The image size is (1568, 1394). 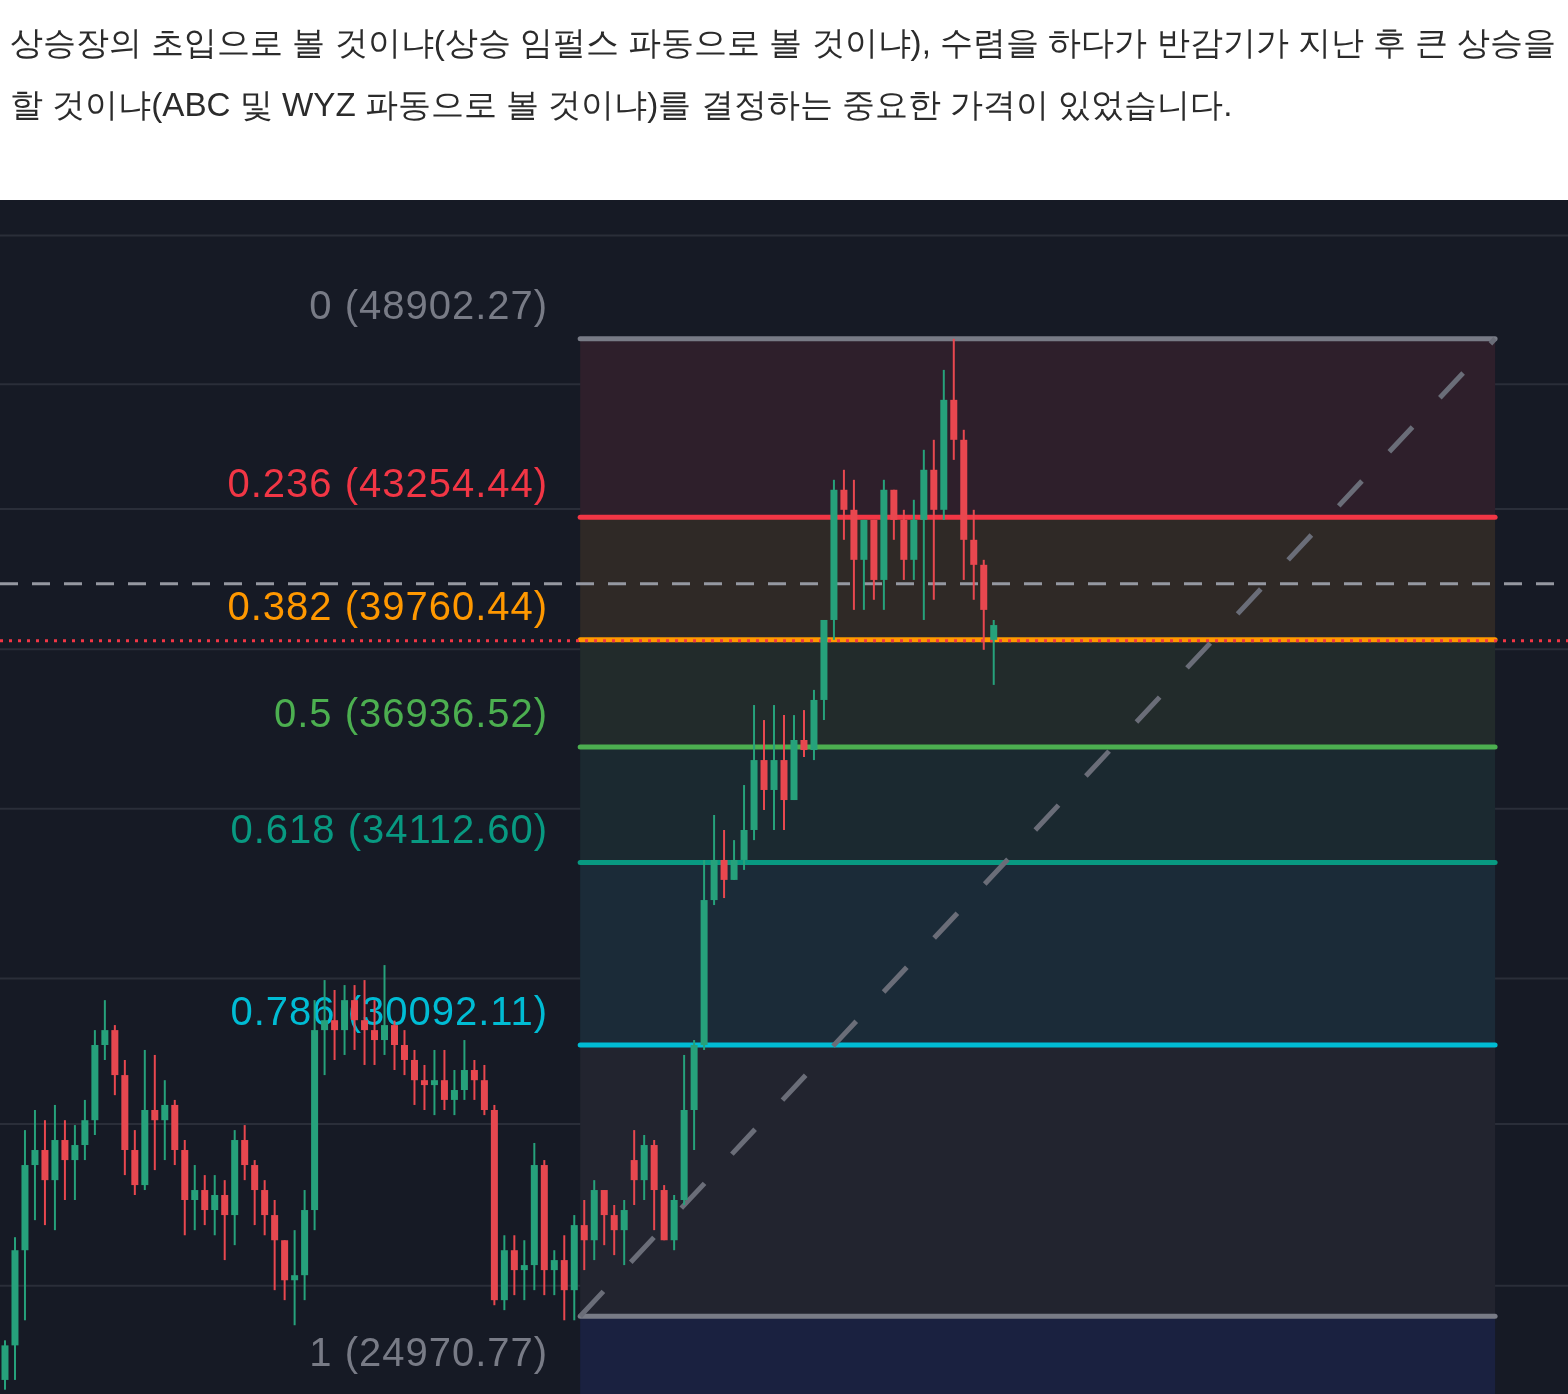 I want to click on chart-title: 상승장의 초입으로 볼 것이냐(상승 임펄스 파동으로 볼 것이냐), 수렴을 하다가 반감기가 지난 후 큰 상승을 할 것이냐(ABC 및 WYZ 파동으로 볼 것이냐)를 결정하는 중요한 가격이 있었습니다., so click(x=783, y=74).